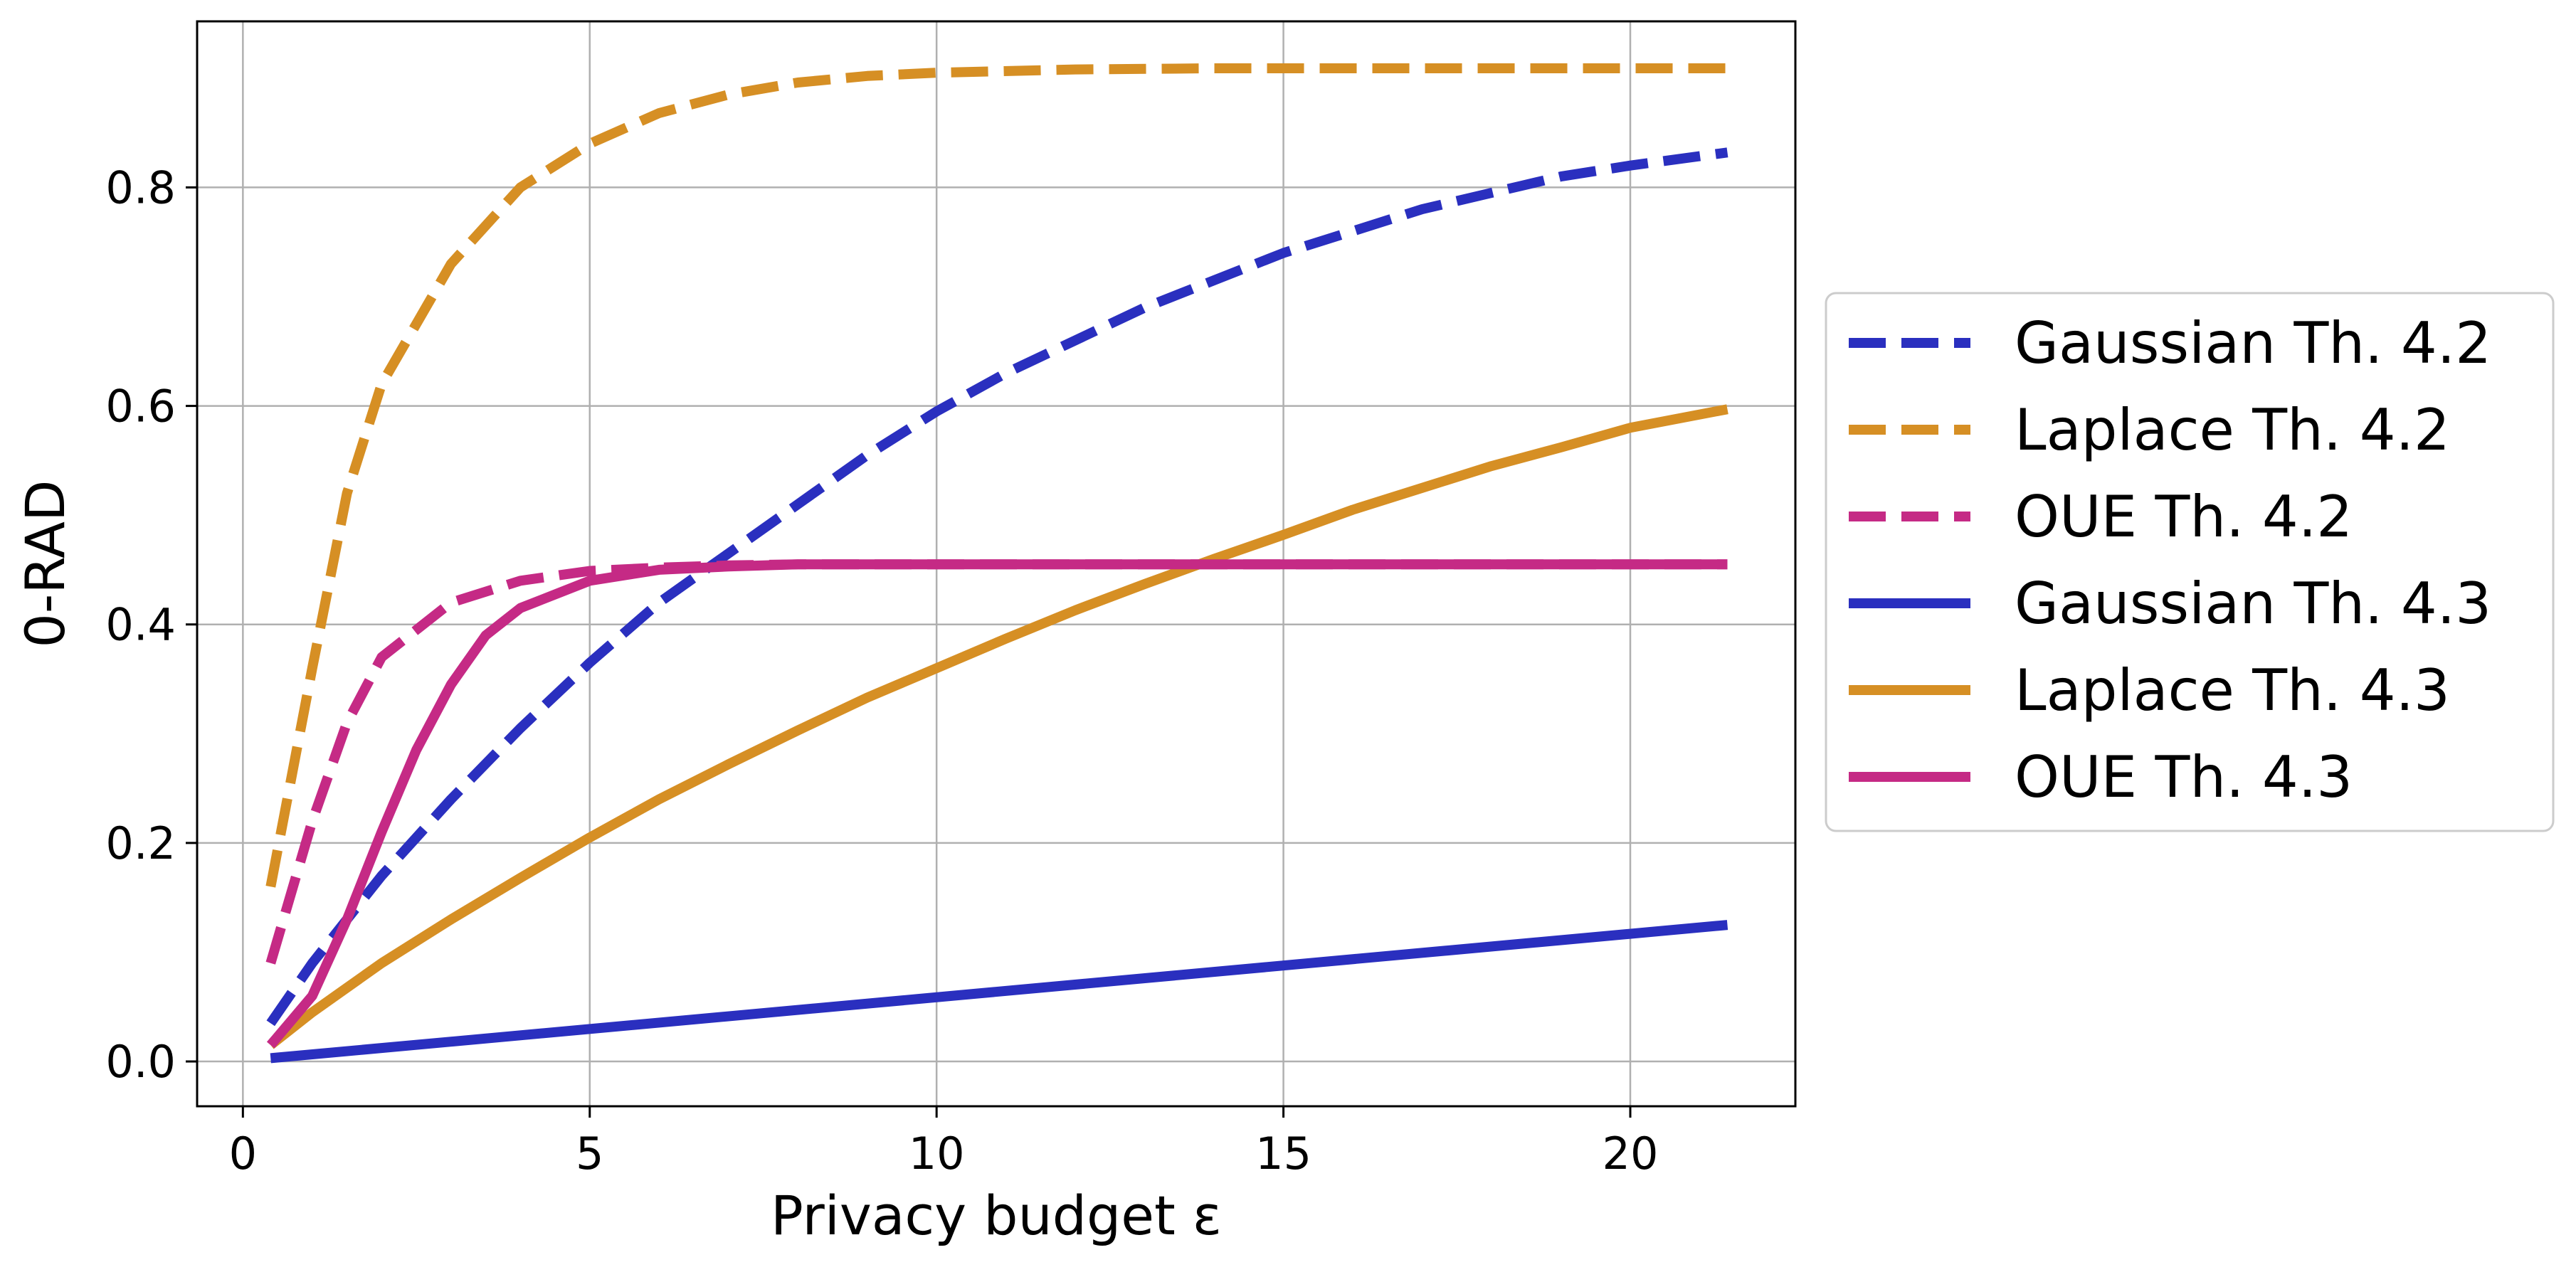 The height and width of the screenshot is (1277, 2576). What do you see at coordinates (140, 407) in the screenshot?
I see `y-tick-label: 0.6` at bounding box center [140, 407].